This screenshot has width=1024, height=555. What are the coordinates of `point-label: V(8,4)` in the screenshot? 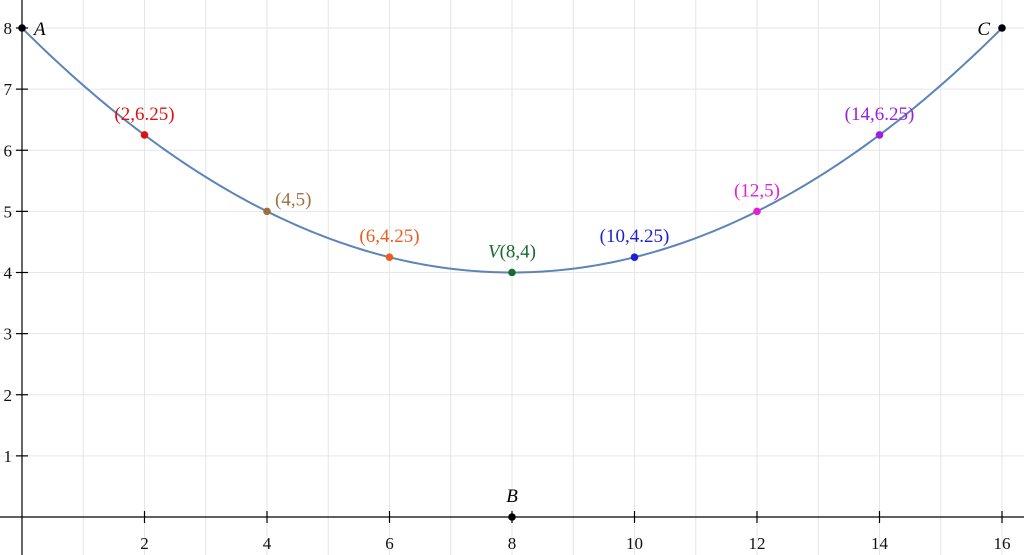 It's located at (512, 252).